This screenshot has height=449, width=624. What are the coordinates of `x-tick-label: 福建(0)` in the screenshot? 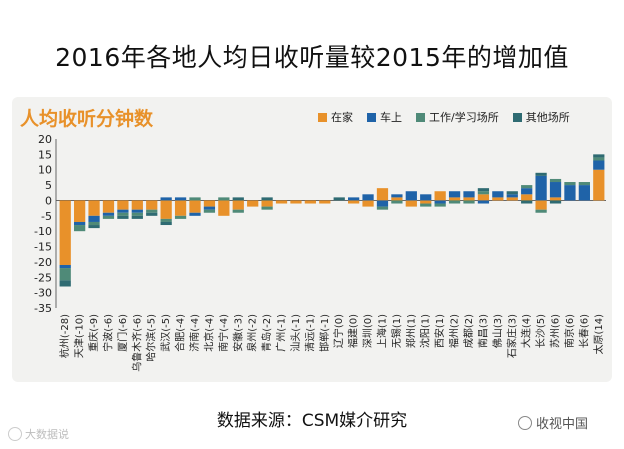 It's located at (353, 331).